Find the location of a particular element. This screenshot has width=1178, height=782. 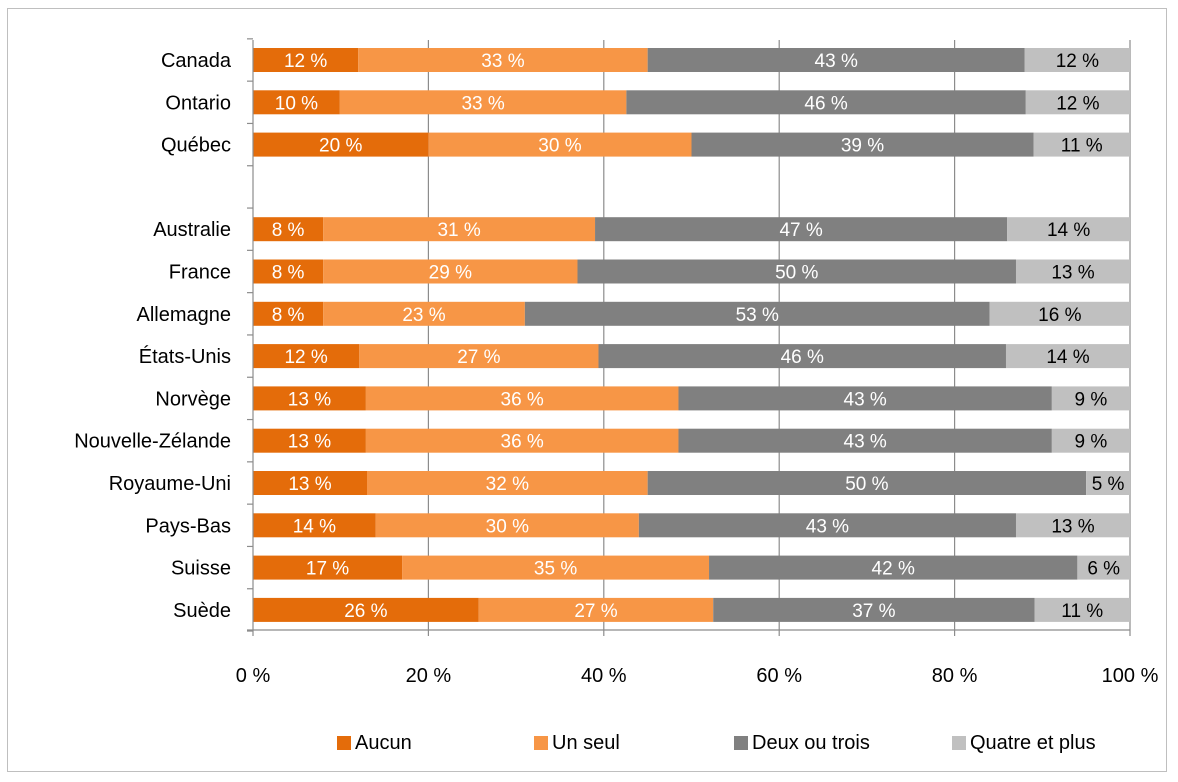

category-label: Australie is located at coordinates (192, 230).